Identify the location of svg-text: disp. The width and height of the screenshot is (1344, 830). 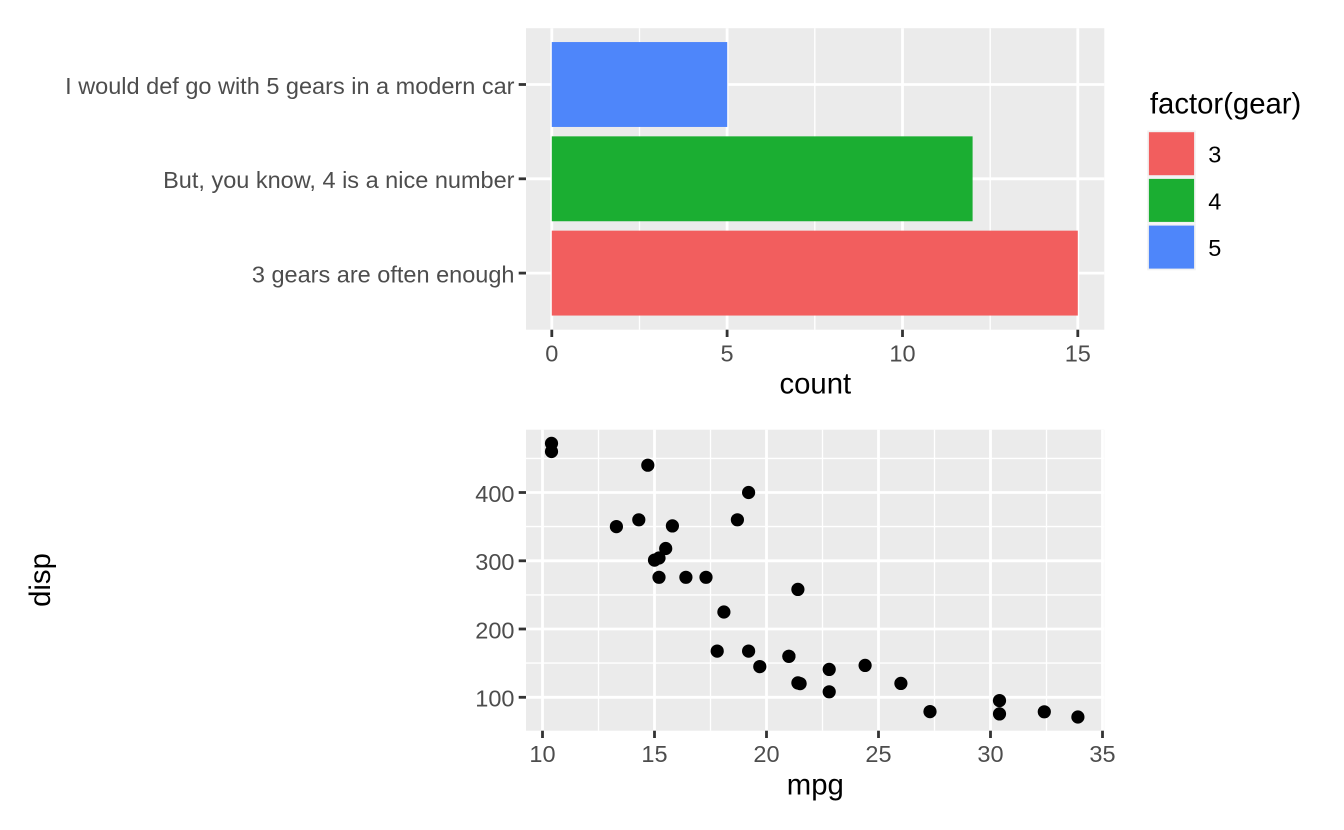
(40, 580).